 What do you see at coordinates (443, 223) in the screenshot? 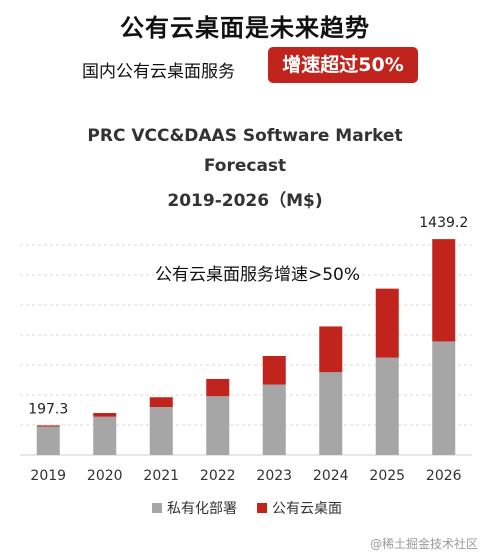
I see `total-label-2026: 1439.2` at bounding box center [443, 223].